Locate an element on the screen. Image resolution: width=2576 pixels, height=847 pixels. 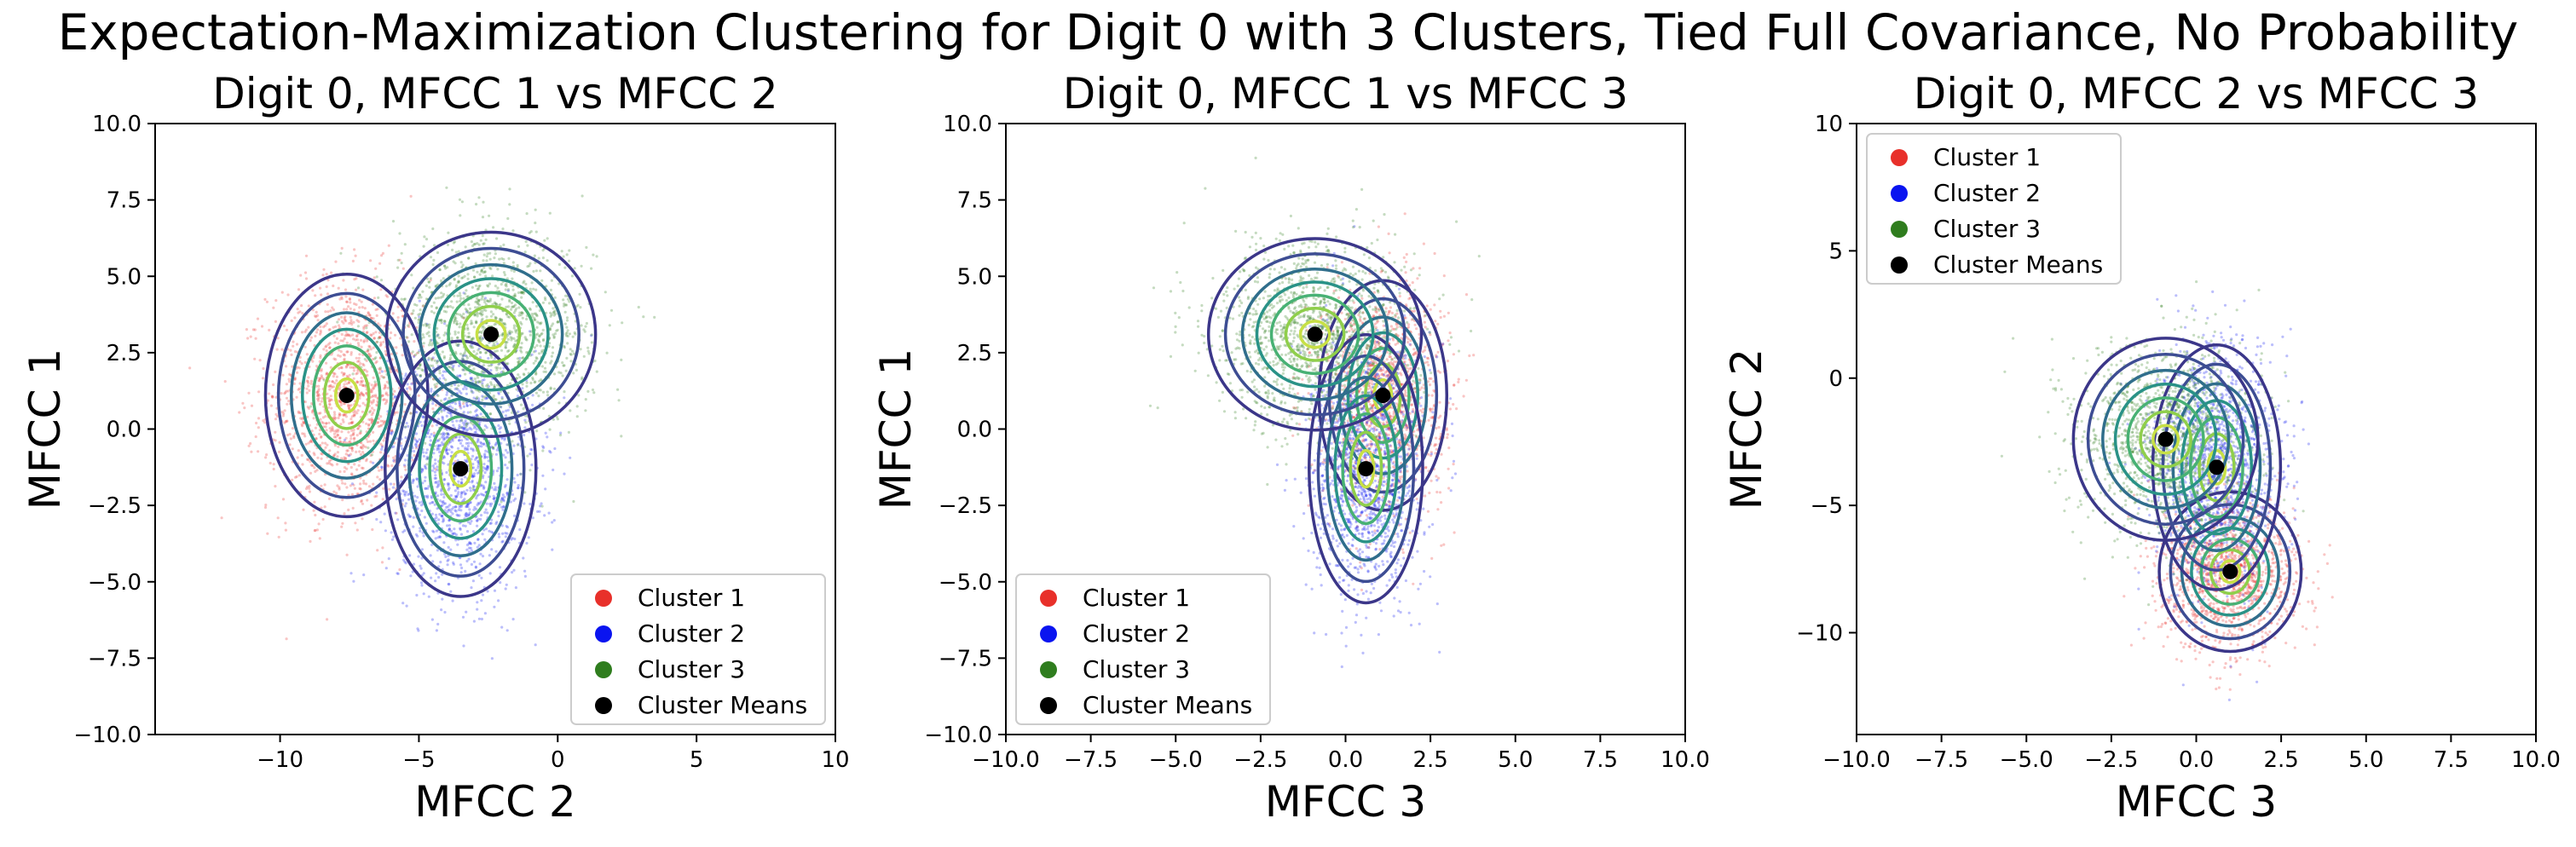
y-tick-label: −2.5 is located at coordinates (115, 506).